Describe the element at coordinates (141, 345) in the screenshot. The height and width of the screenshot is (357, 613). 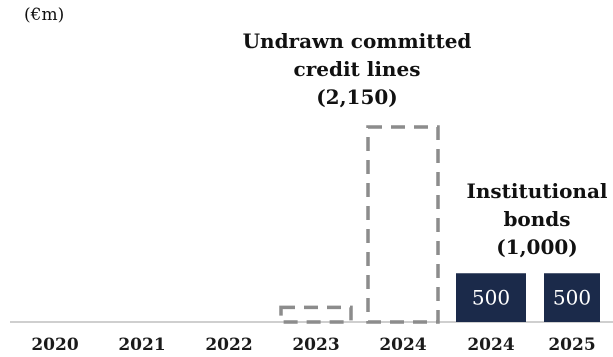
I see `x-tick-label: 2021` at that location.